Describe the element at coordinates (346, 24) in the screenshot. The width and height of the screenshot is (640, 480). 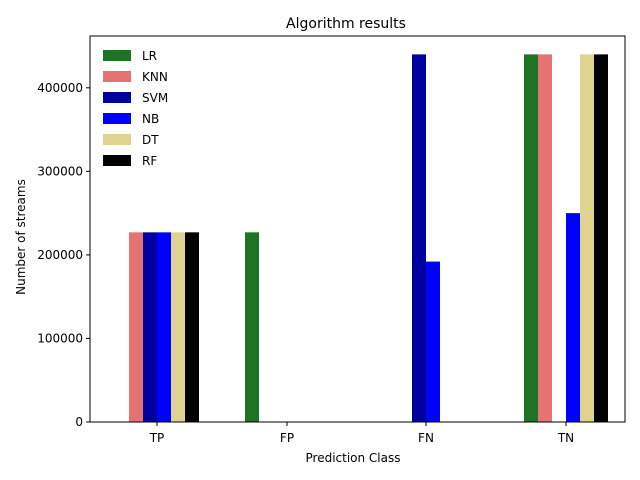
I see `chart-title: Algorithm results` at that location.